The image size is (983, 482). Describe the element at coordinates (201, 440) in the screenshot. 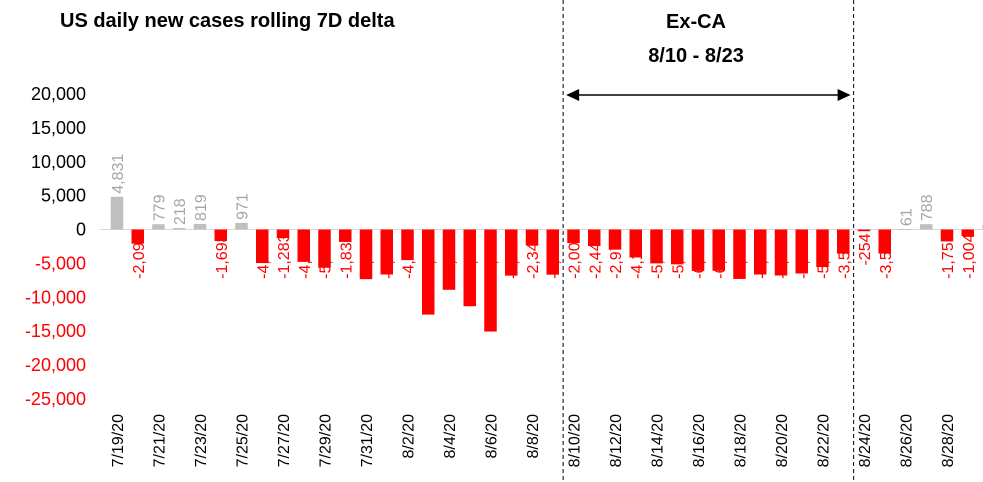

I see `x-tick-label: 7/23/20` at that location.